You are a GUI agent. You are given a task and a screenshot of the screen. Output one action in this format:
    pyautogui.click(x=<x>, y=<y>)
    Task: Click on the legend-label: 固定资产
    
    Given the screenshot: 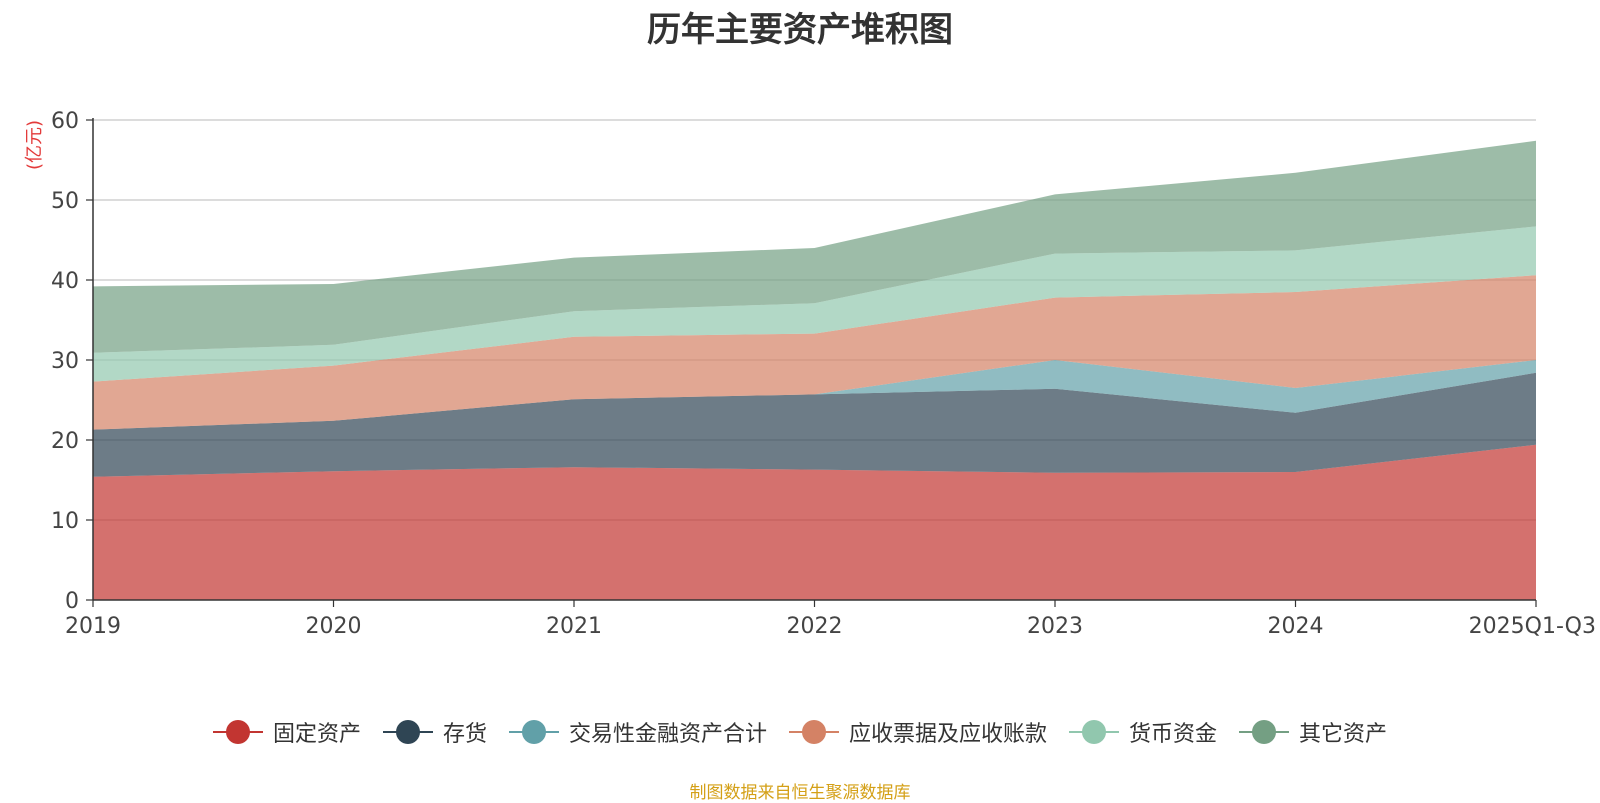 What is the action you would take?
    pyautogui.click(x=316, y=734)
    